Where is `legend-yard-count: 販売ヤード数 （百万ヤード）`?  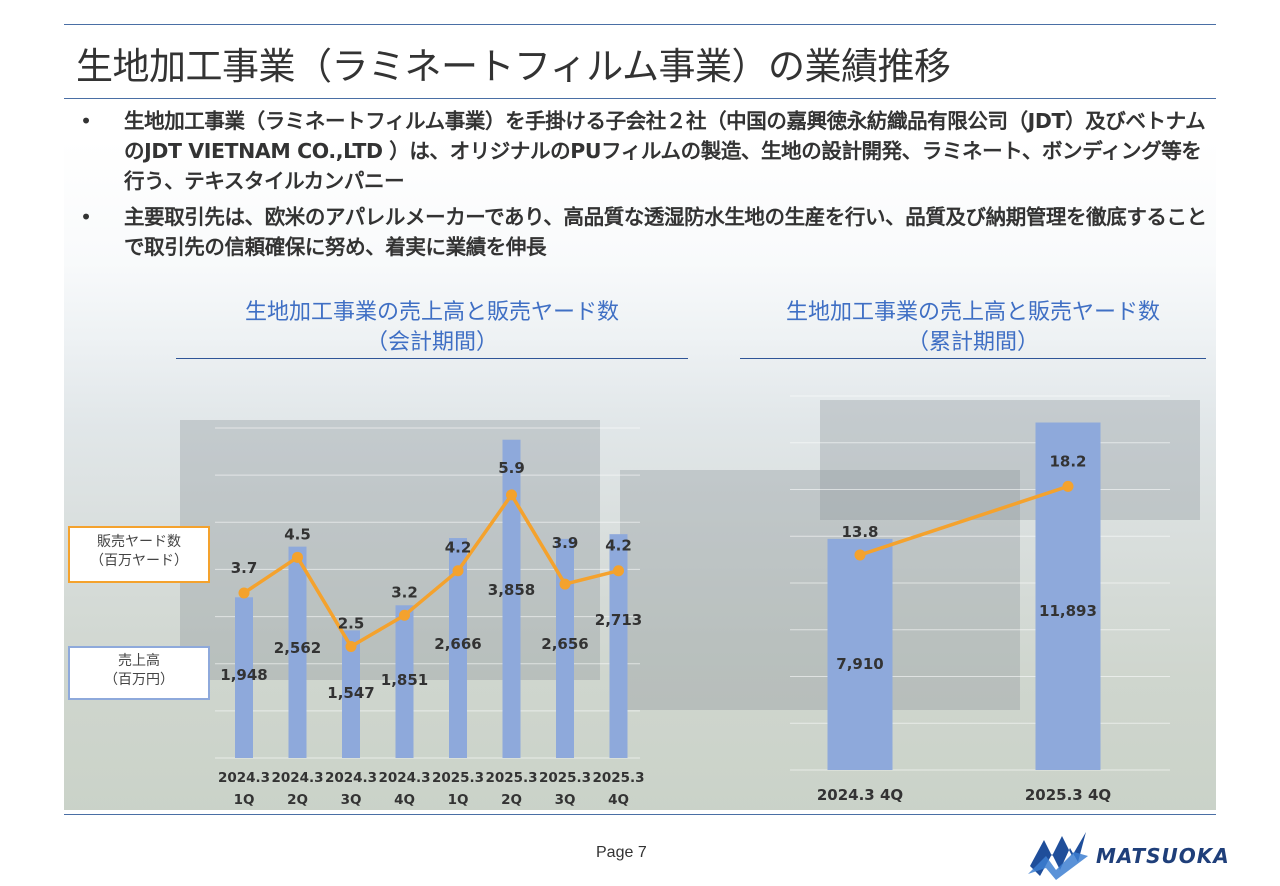
legend-yard-count: 販売ヤード数 （百万ヤード） is located at coordinates (139, 554).